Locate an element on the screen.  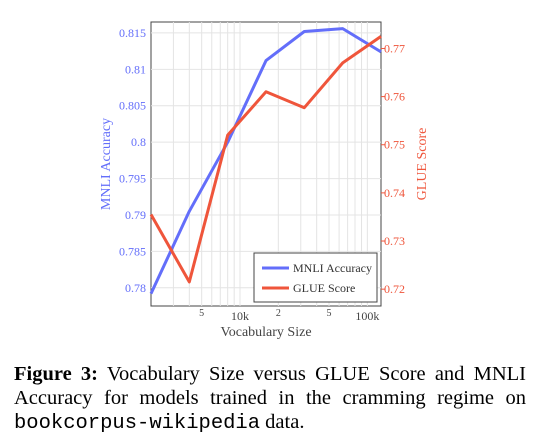
right-y-tick-label: 0.73 is located at coordinates (394, 241).